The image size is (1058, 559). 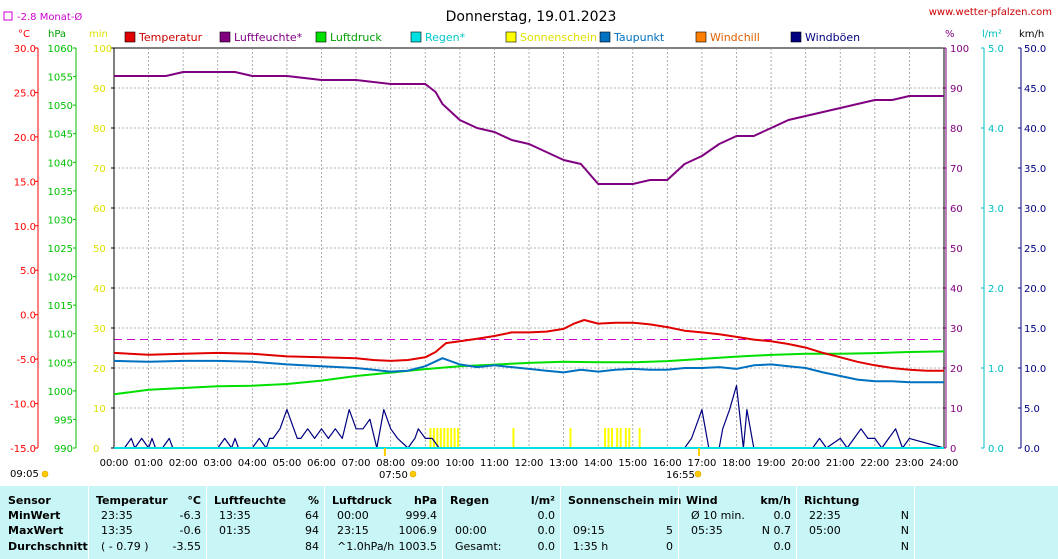 What do you see at coordinates (28, 271) in the screenshot?
I see `tick-label-celsius: 5.0` at bounding box center [28, 271].